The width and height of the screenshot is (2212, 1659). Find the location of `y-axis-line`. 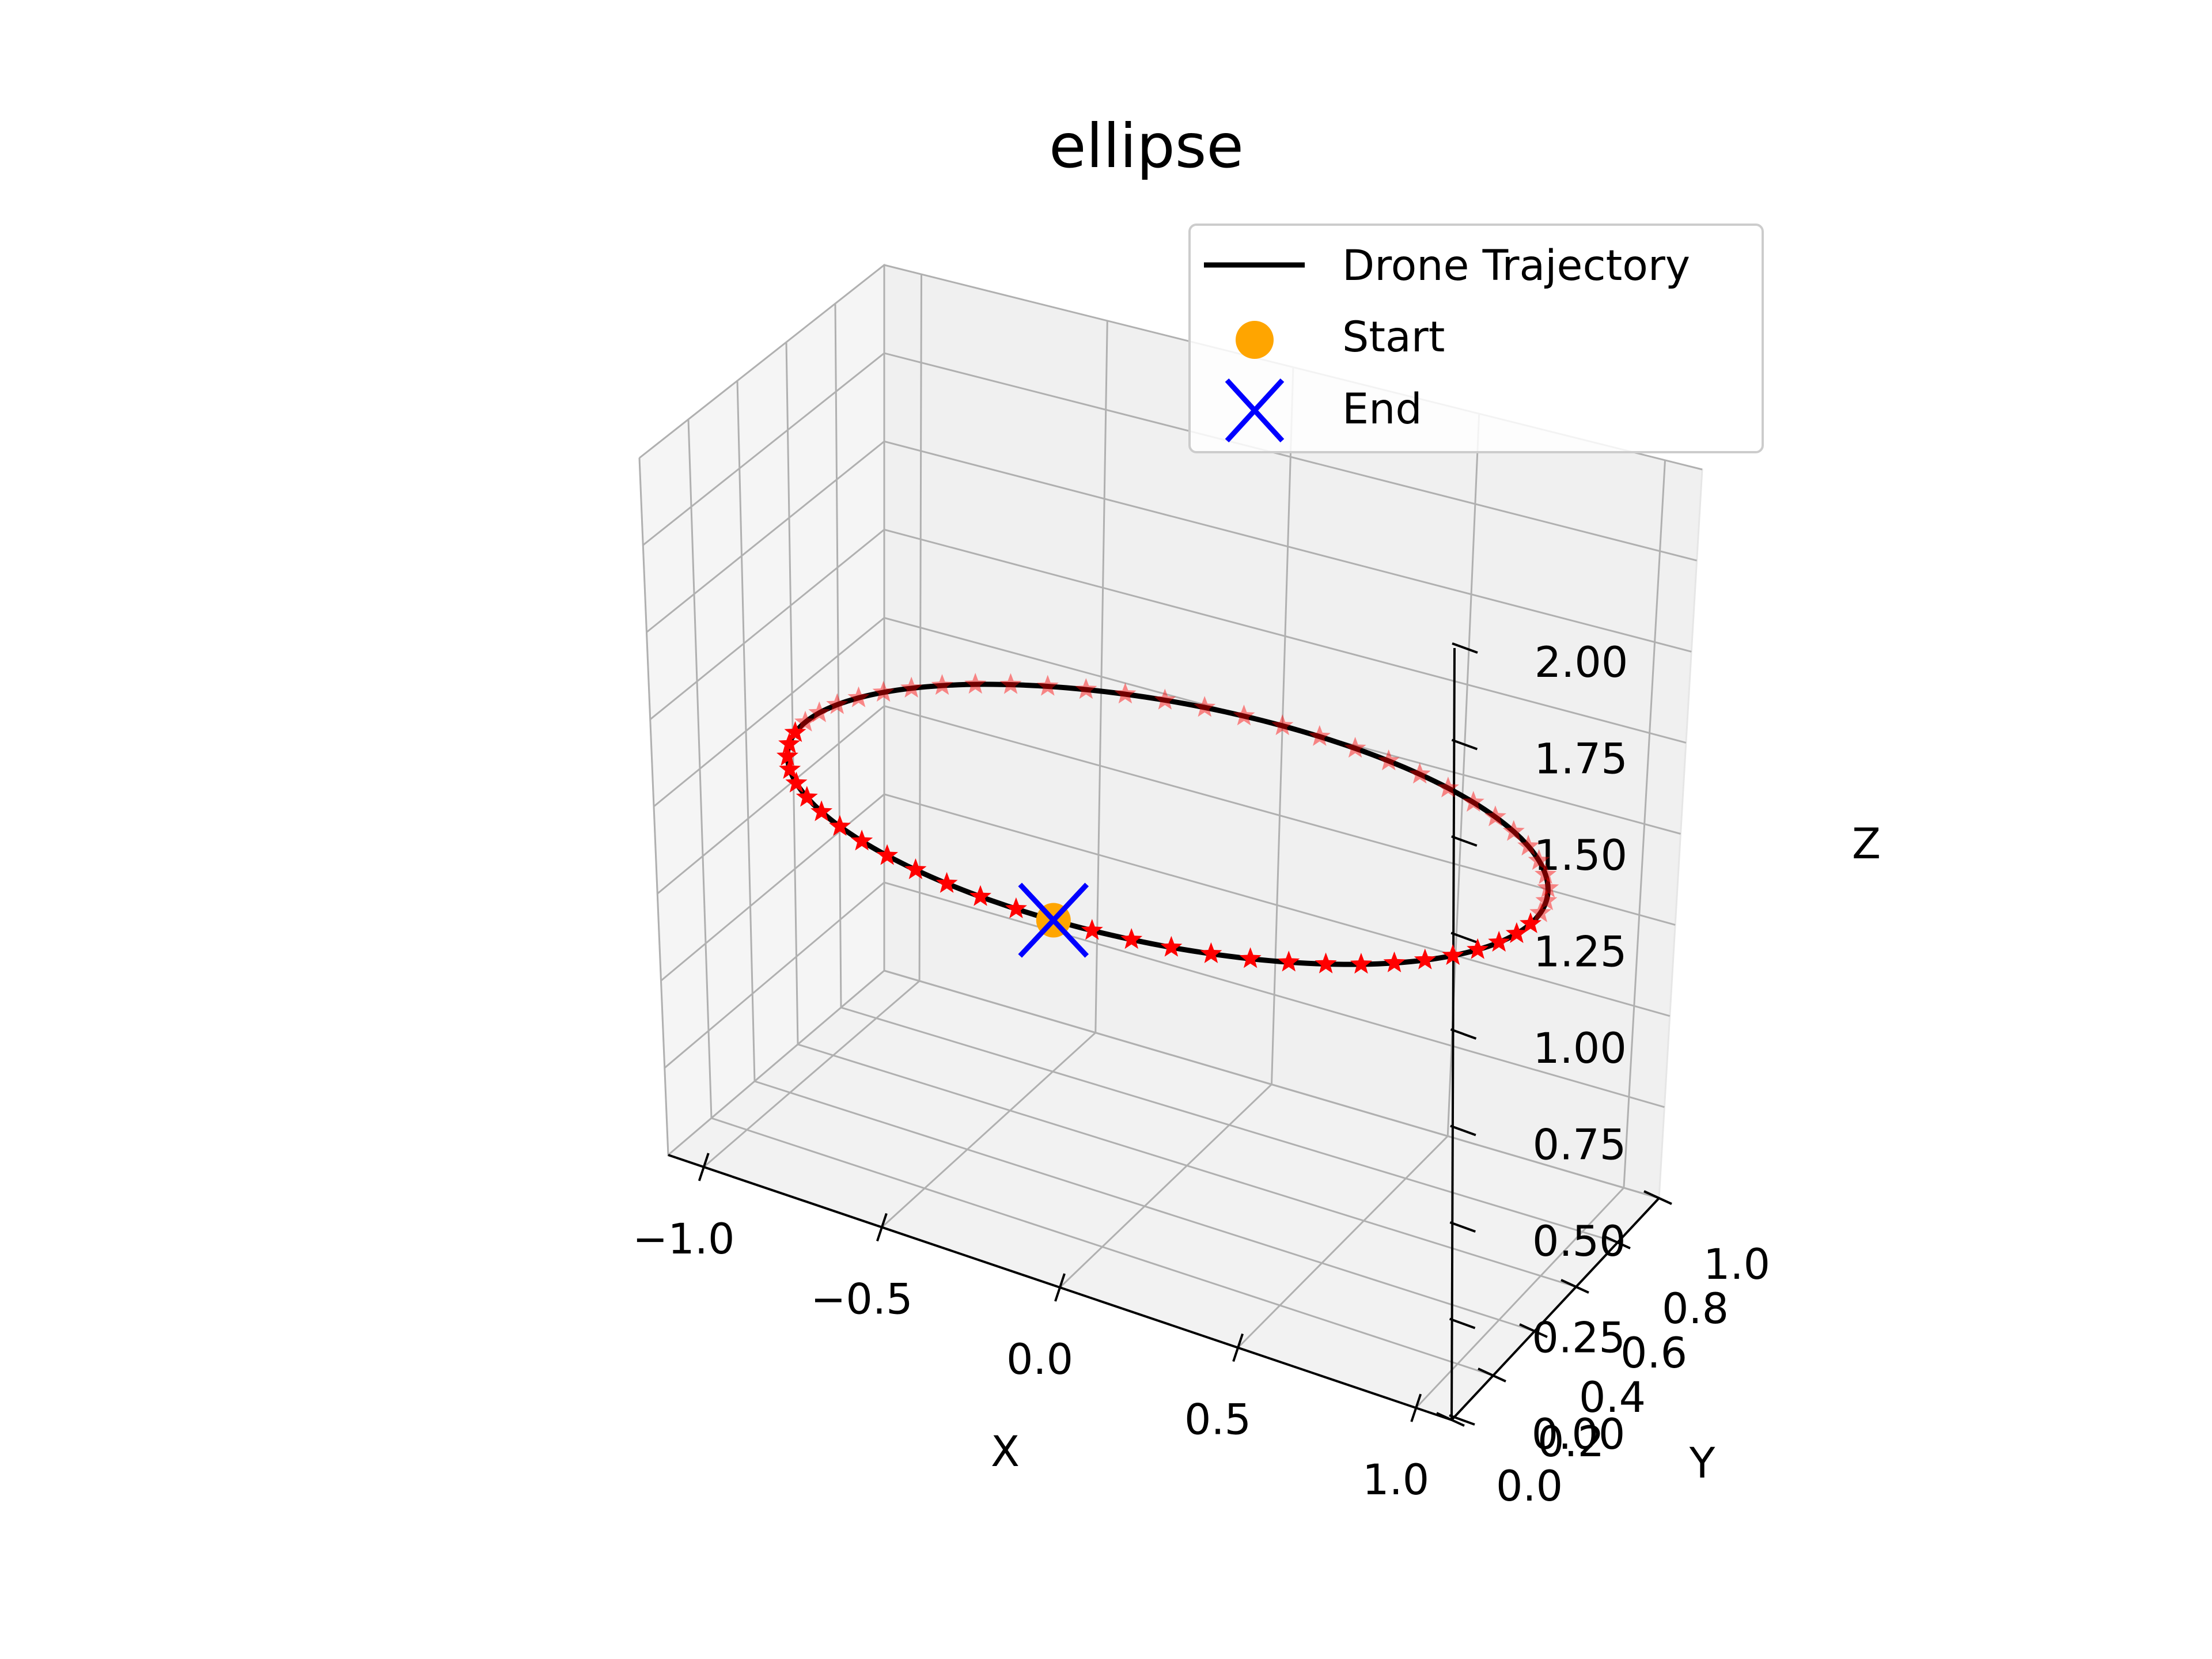

y-axis-line is located at coordinates (1555, 1309).